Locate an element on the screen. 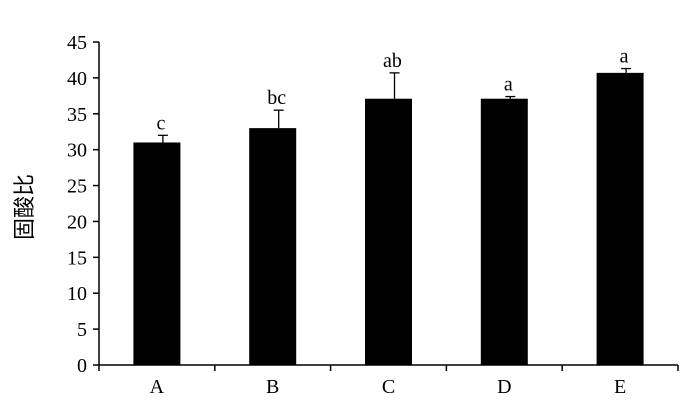 This screenshot has height=408, width=700. bar-B is located at coordinates (273, 246).